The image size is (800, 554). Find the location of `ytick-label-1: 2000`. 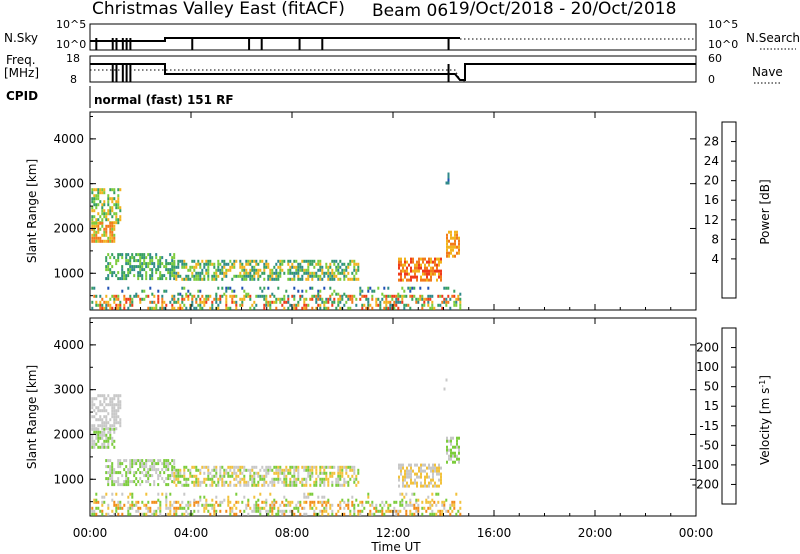

ytick-label-1: 2000 is located at coordinates (68, 434).